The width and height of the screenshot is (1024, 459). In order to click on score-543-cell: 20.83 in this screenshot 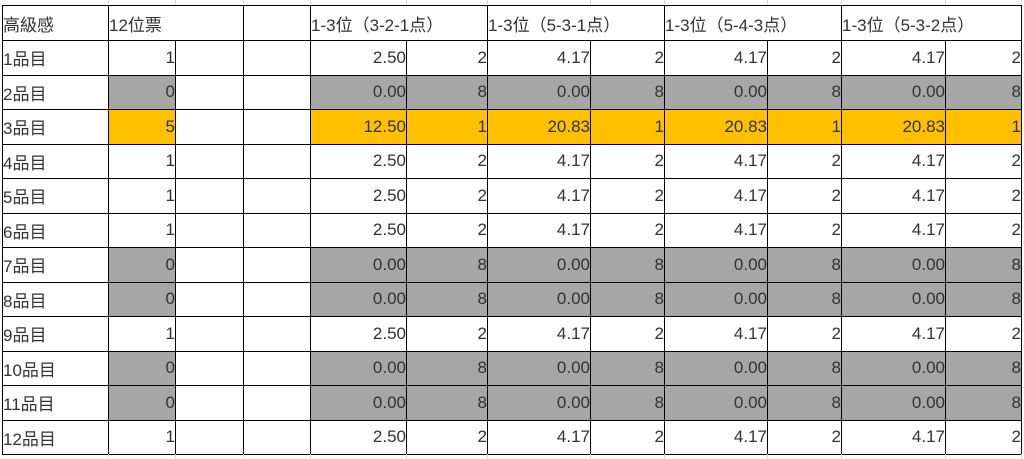, I will do `click(716, 127)`.